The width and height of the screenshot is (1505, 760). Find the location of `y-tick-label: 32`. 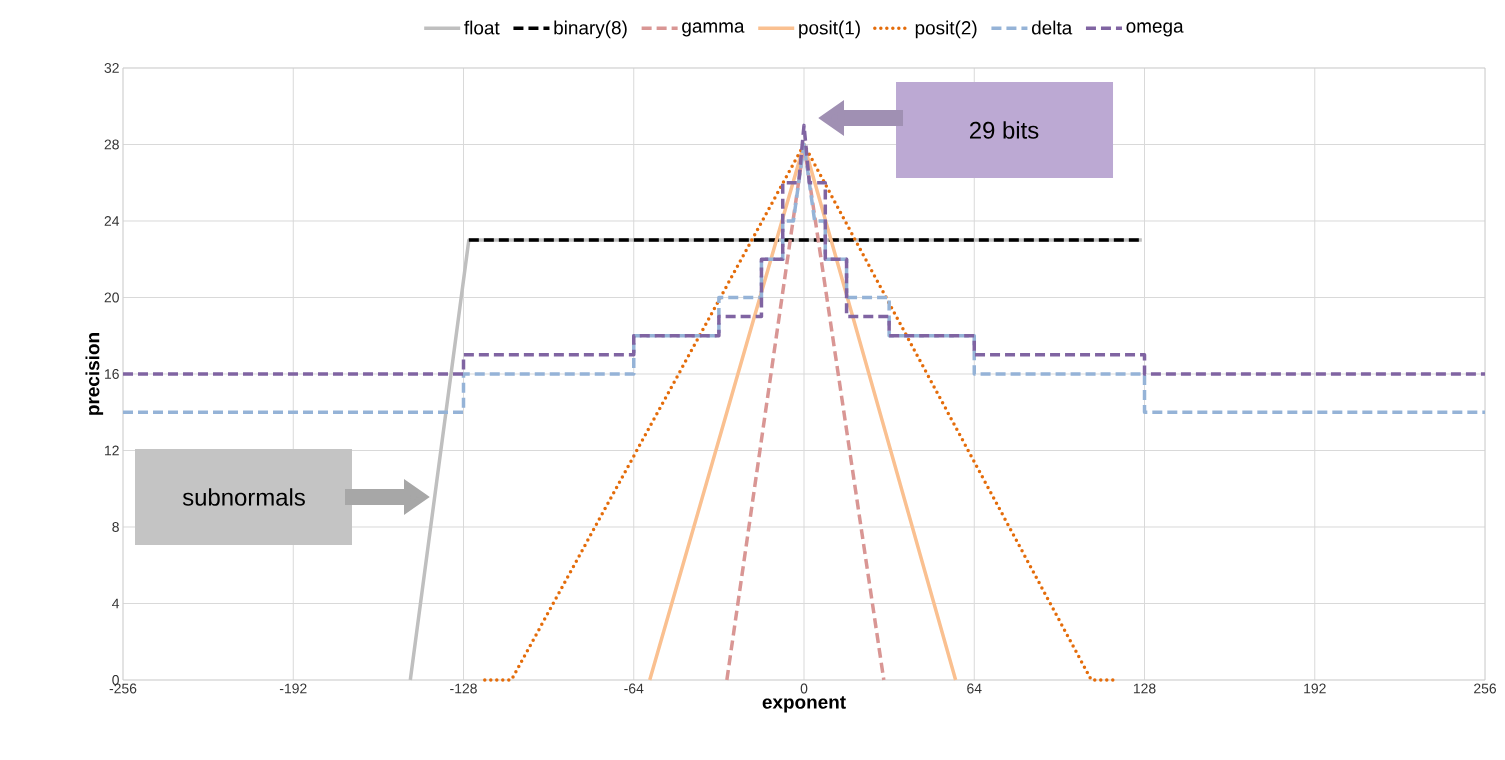

y-tick-label: 32 is located at coordinates (111, 68).